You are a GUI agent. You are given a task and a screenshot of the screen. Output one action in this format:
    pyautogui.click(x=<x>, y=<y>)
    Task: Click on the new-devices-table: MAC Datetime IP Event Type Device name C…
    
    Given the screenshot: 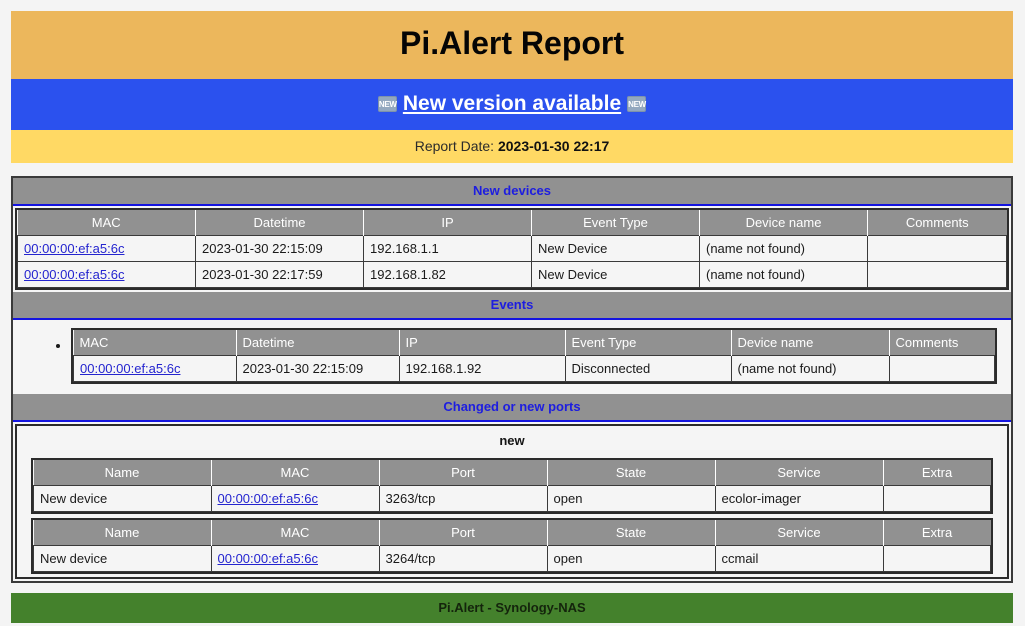 What is the action you would take?
    pyautogui.click(x=512, y=249)
    